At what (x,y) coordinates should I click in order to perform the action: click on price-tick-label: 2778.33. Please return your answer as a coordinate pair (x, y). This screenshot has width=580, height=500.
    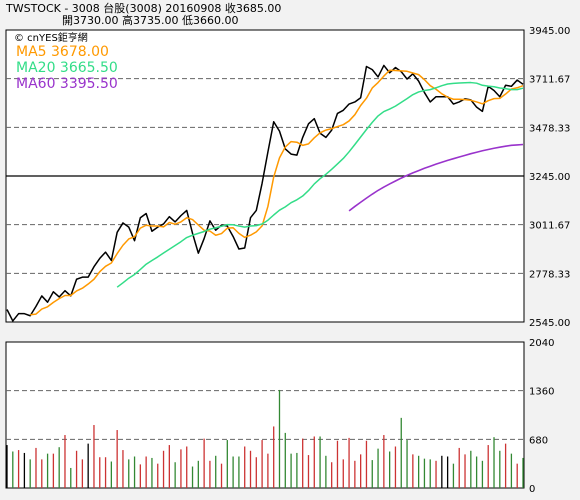
    Looking at the image, I should click on (549, 274).